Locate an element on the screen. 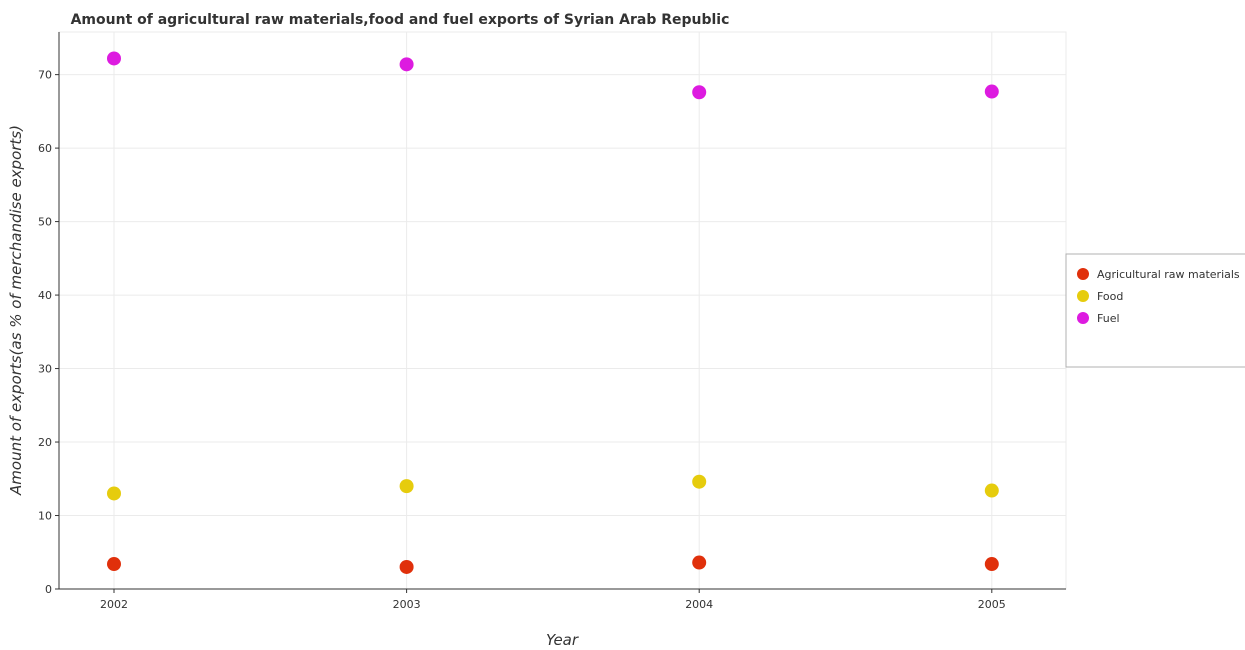  y-tick-label: 40 is located at coordinates (45, 295).